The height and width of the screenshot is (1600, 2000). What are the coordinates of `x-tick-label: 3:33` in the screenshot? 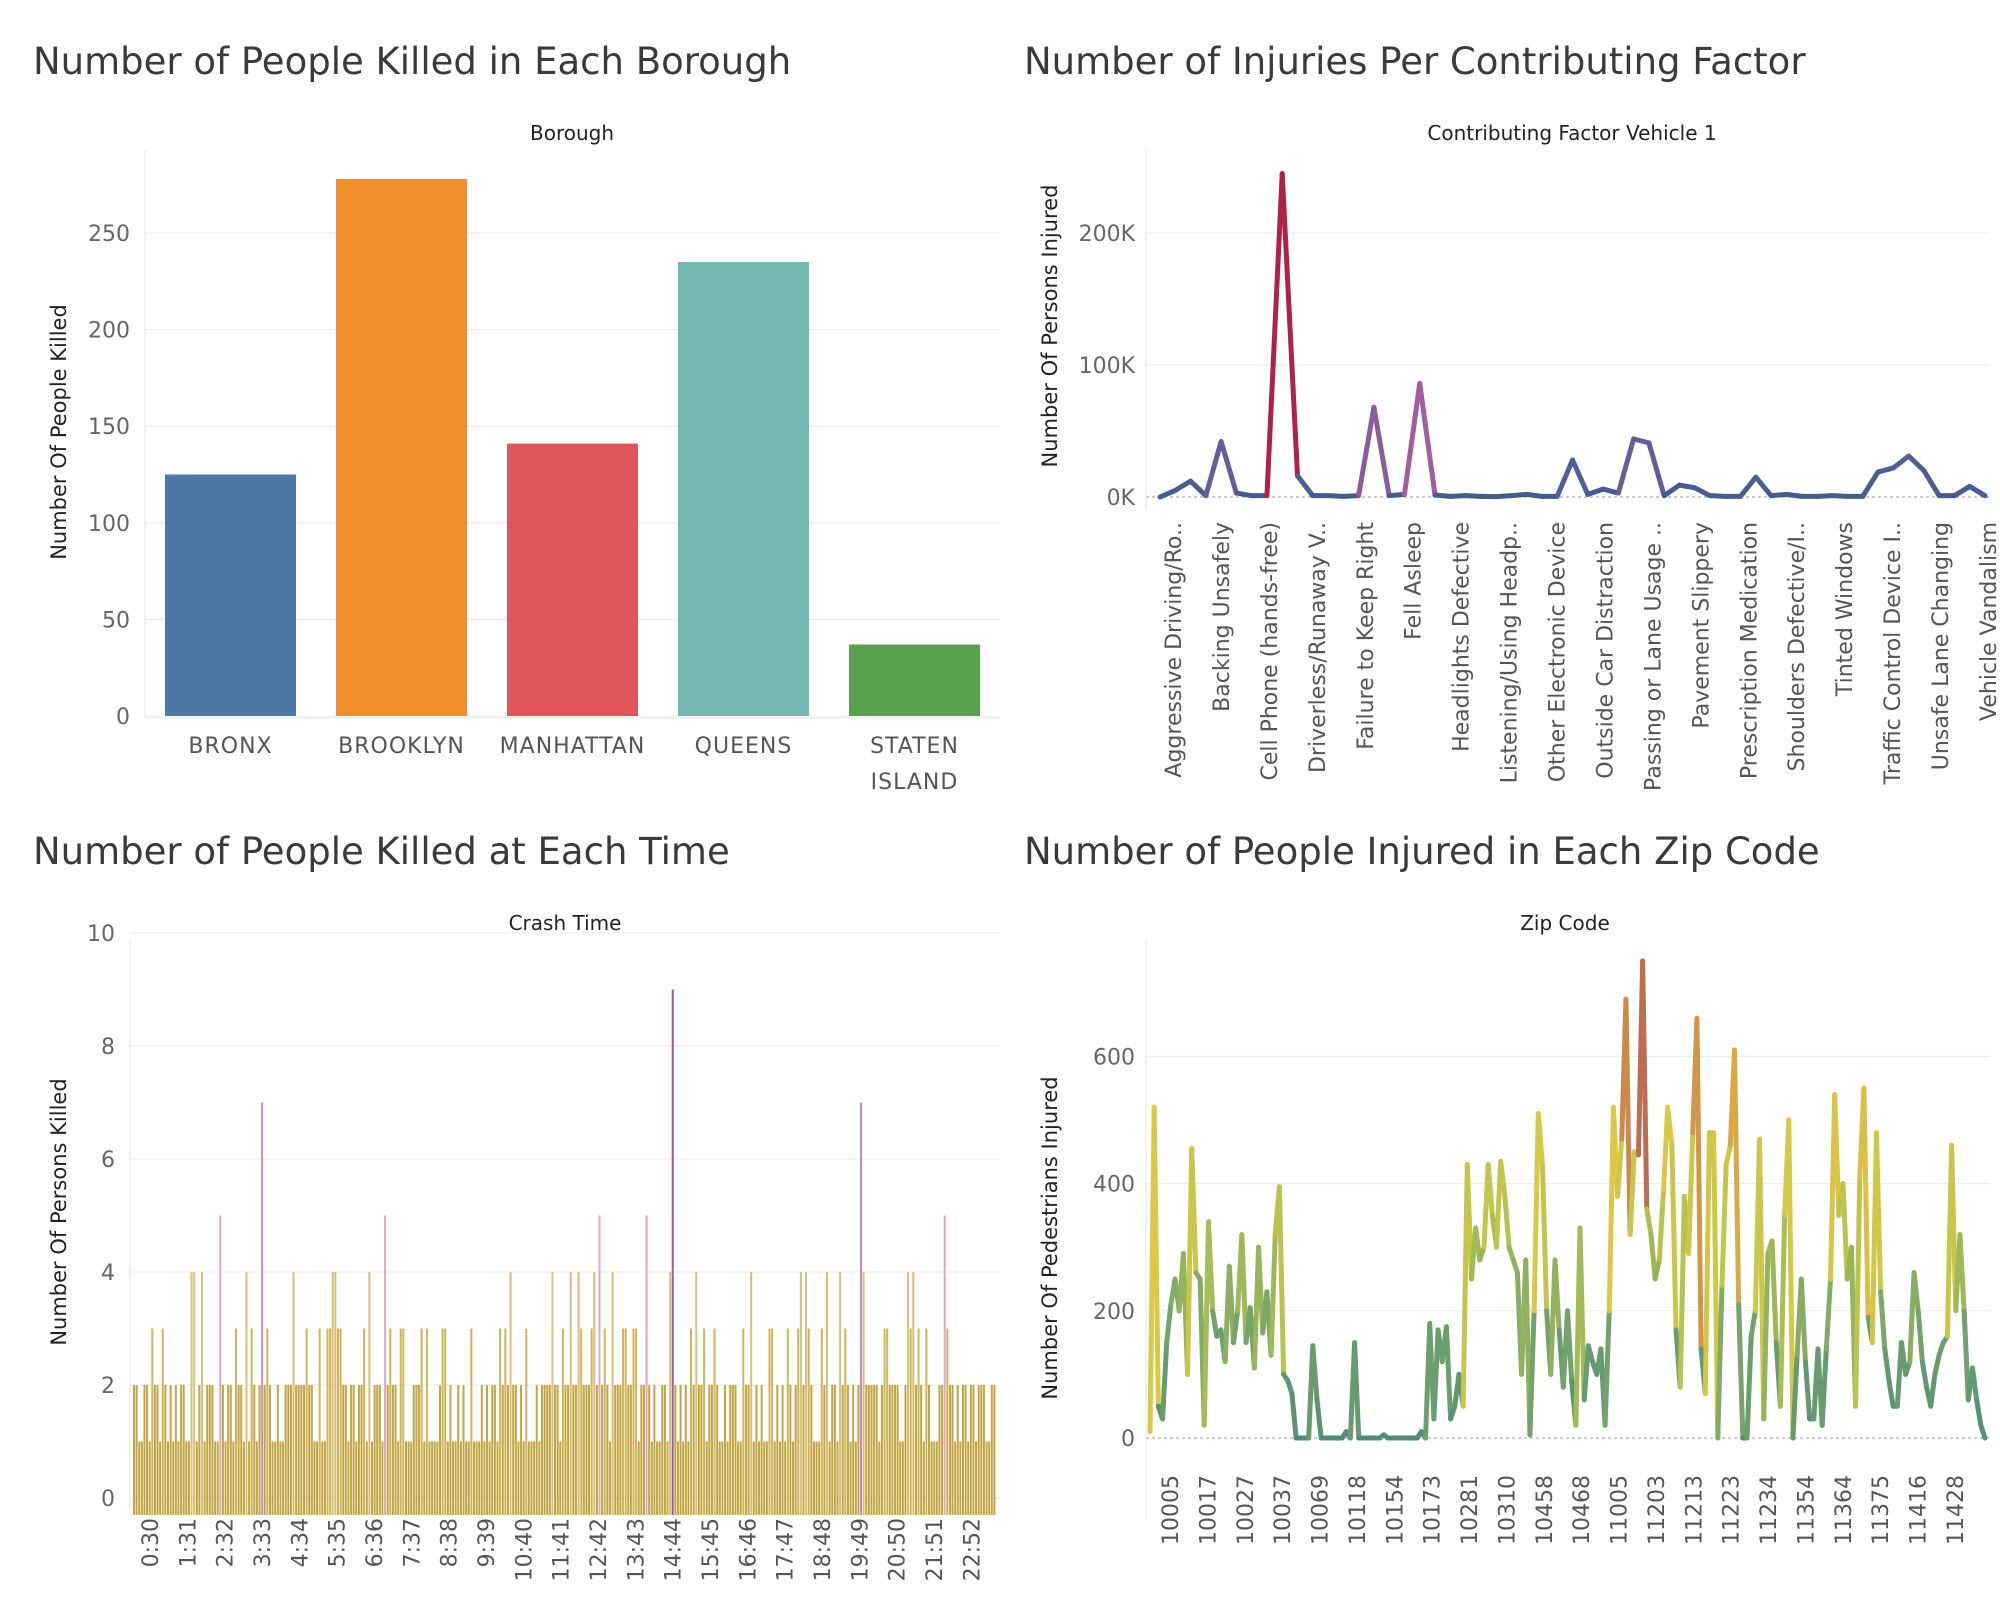 It's located at (263, 1542).